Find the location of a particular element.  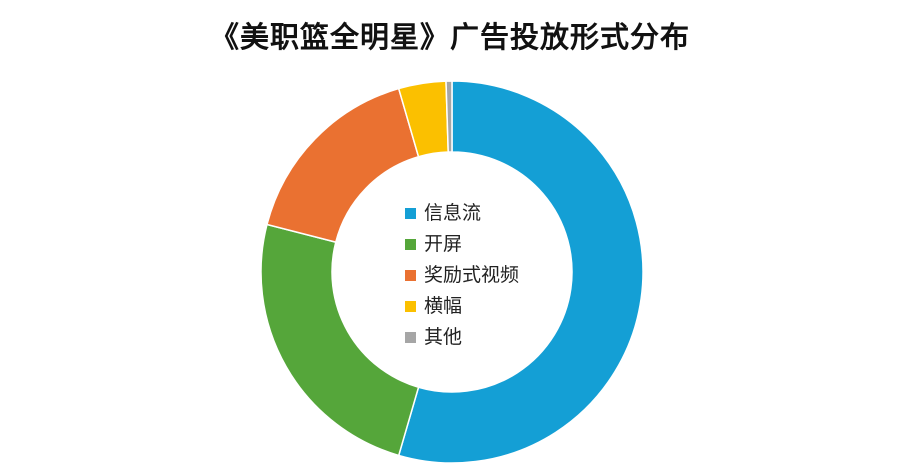

legend-item: 横幅 is located at coordinates (462, 306).